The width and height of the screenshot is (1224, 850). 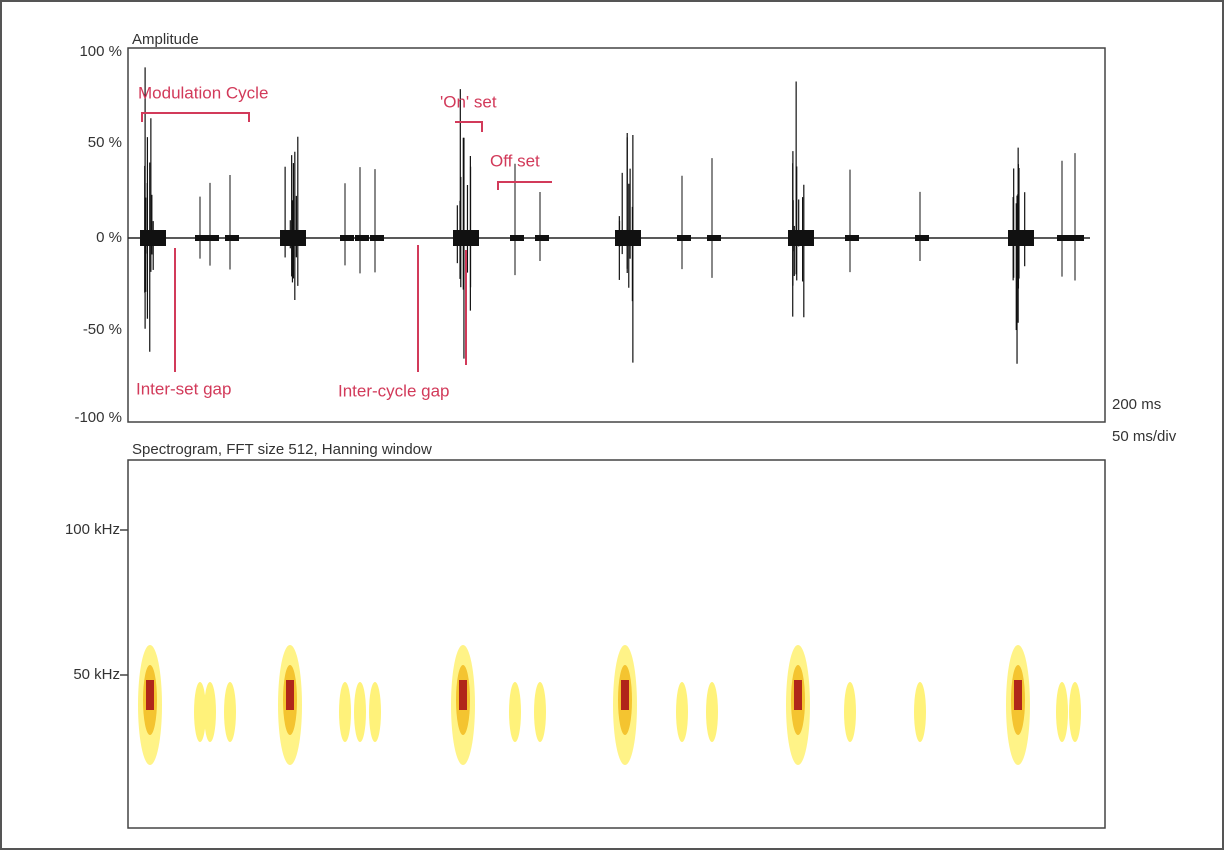 What do you see at coordinates (102, 329) in the screenshot?
I see `y-tick-label: -50 %` at bounding box center [102, 329].